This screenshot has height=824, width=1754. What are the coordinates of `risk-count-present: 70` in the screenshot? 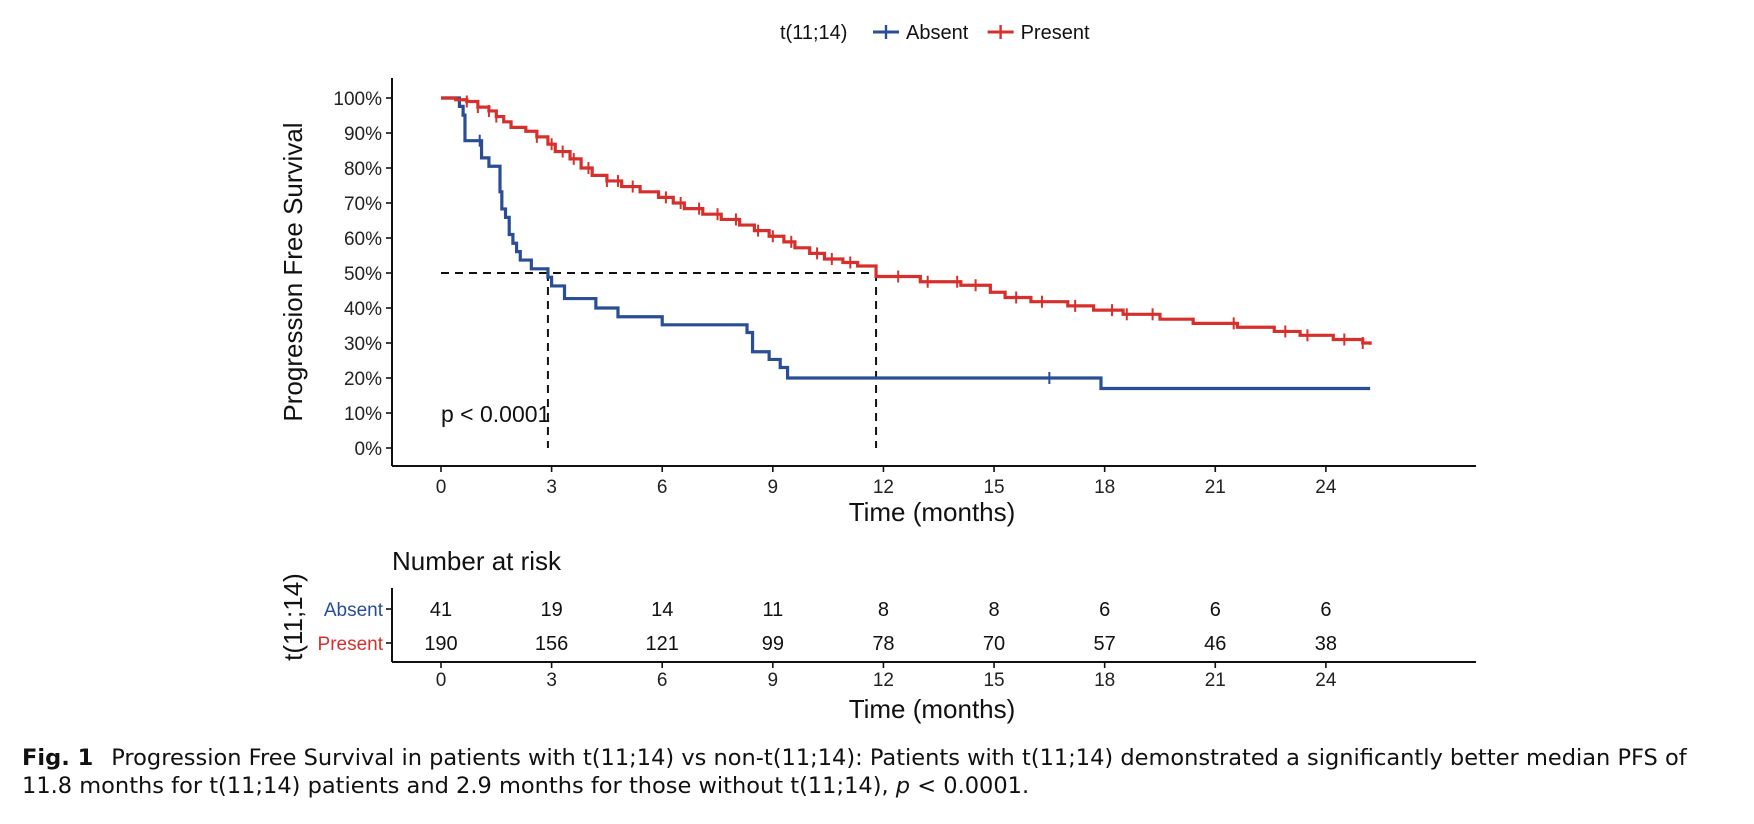 It's located at (994, 644).